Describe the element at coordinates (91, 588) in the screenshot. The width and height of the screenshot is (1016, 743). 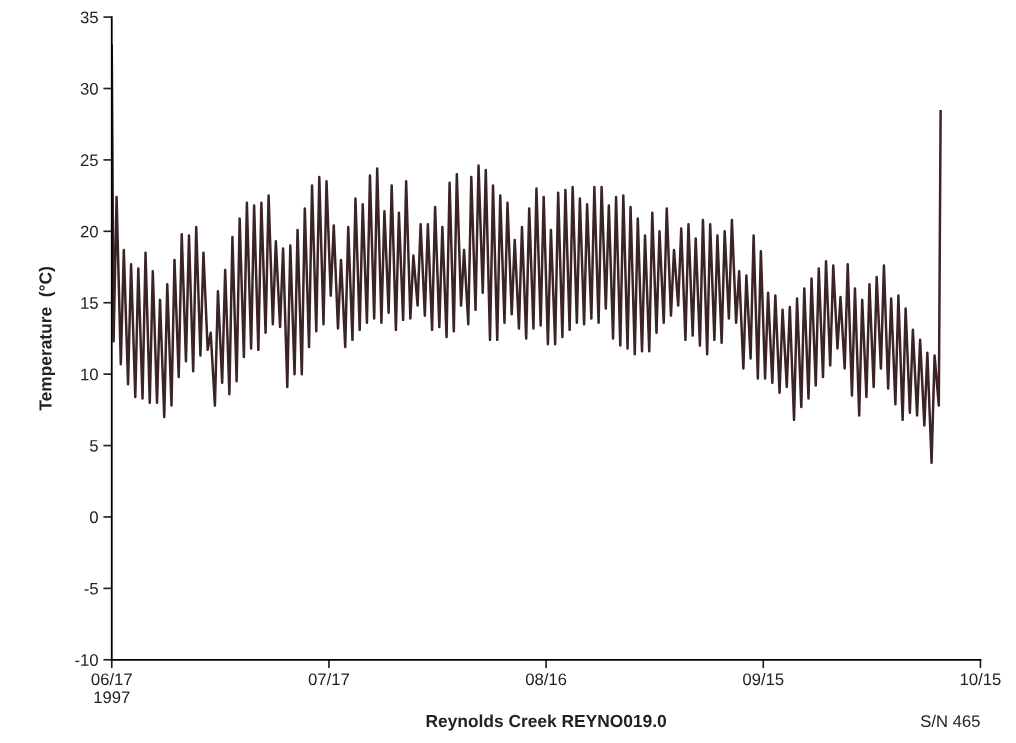
I see `y-tick-label: -5` at that location.